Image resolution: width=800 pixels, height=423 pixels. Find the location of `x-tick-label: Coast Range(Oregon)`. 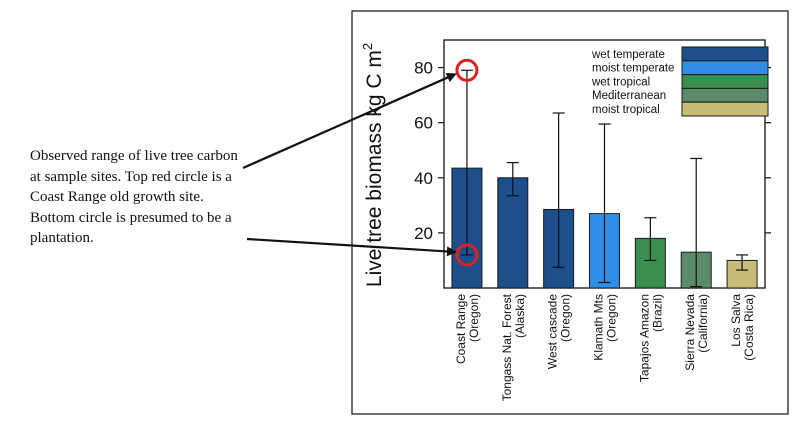

x-tick-label: Coast Range(Oregon) is located at coordinates (467, 329).